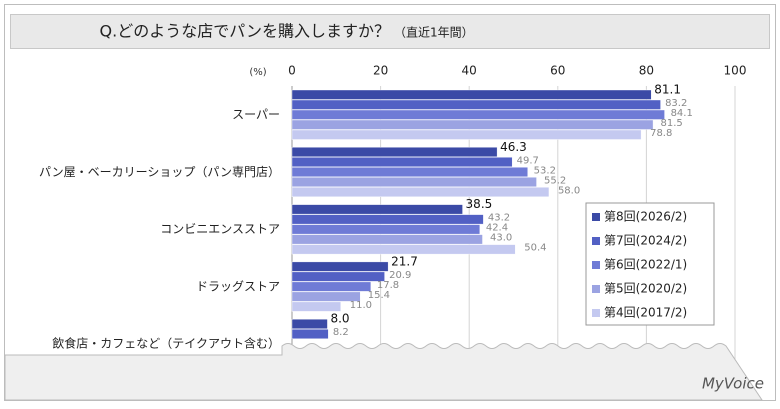 The height and width of the screenshot is (409, 780). Describe the element at coordinates (735, 71) in the screenshot. I see `x-tick-label: 100` at that location.